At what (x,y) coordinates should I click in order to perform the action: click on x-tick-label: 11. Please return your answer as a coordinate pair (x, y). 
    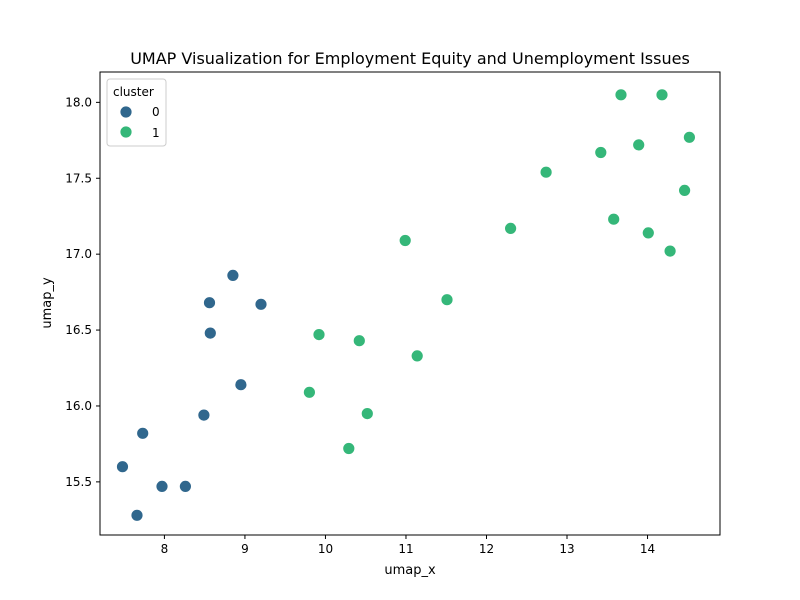
    Looking at the image, I should click on (405, 549).